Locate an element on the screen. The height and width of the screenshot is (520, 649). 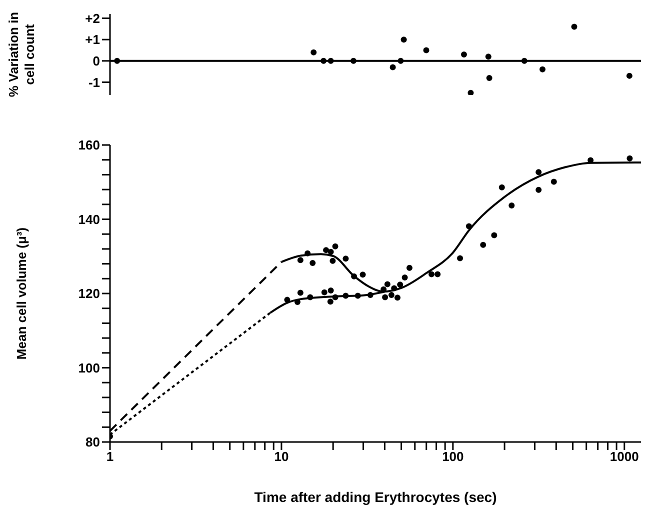
x-tick-label: 10 is located at coordinates (281, 456).